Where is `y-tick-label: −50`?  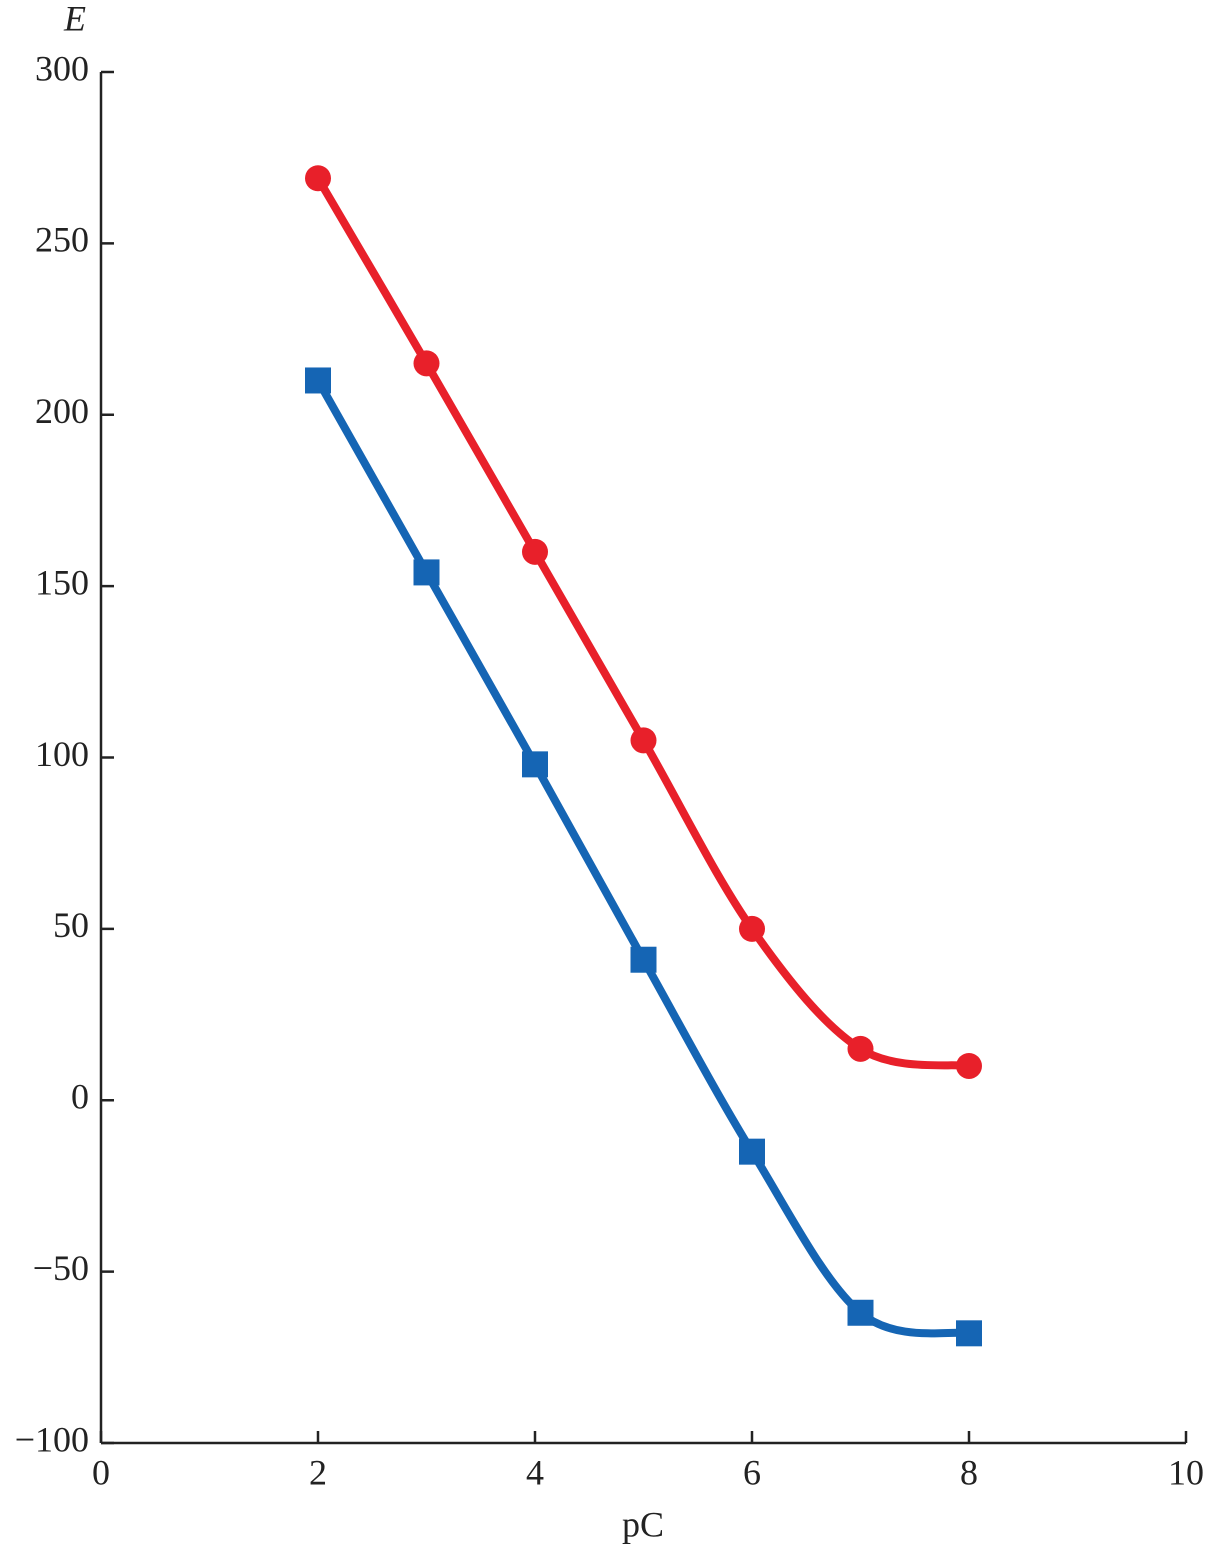
y-tick-label: −50 is located at coordinates (61, 1268).